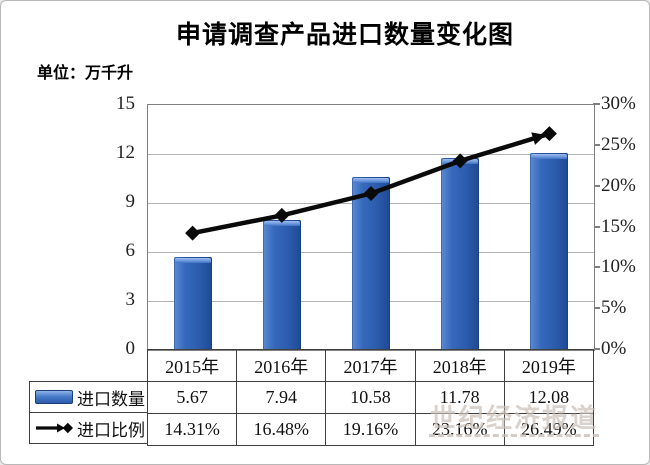 Image resolution: width=650 pixels, height=465 pixels. Describe the element at coordinates (193, 430) in the screenshot. I see `ratio-cell: 14.31%` at that location.